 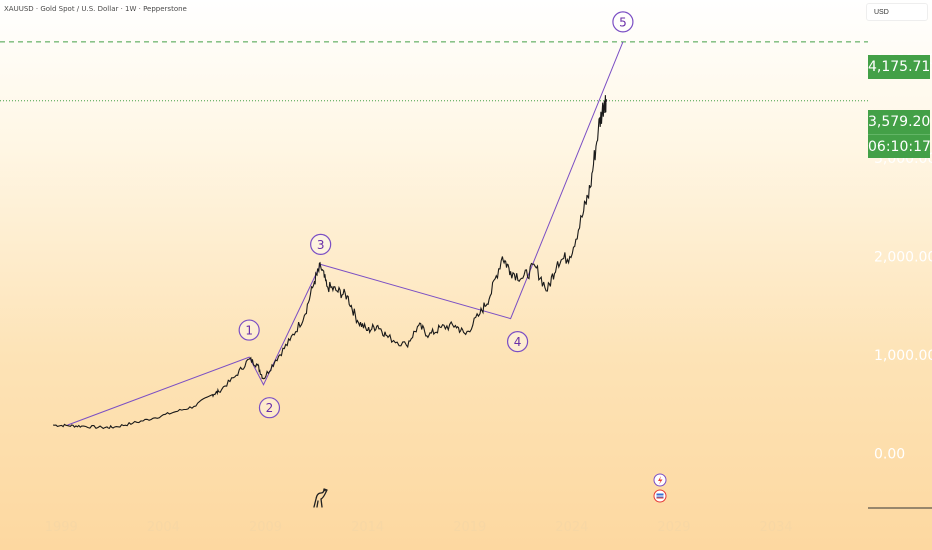 I want to click on wave-marker-label: 2, so click(x=270, y=408).